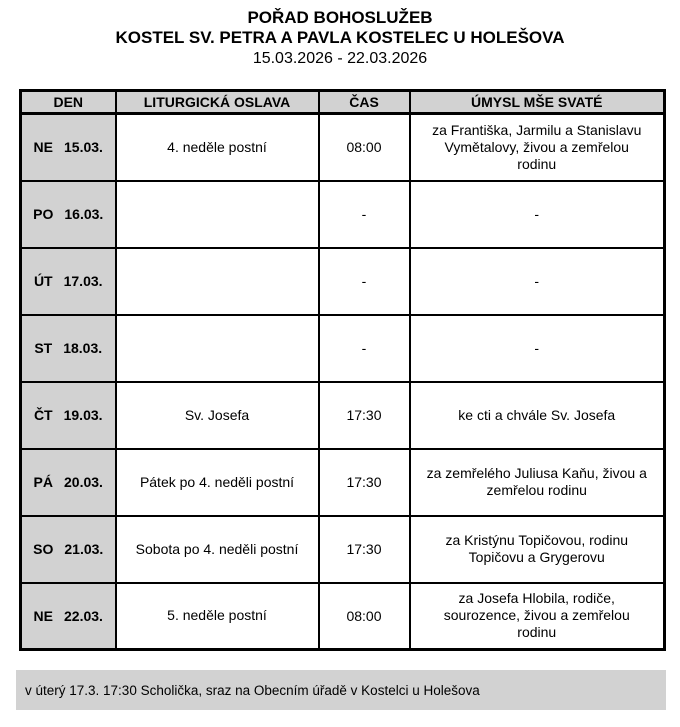 The width and height of the screenshot is (680, 727). Describe the element at coordinates (83, 482) in the screenshot. I see `day-date: 20.03.` at that location.